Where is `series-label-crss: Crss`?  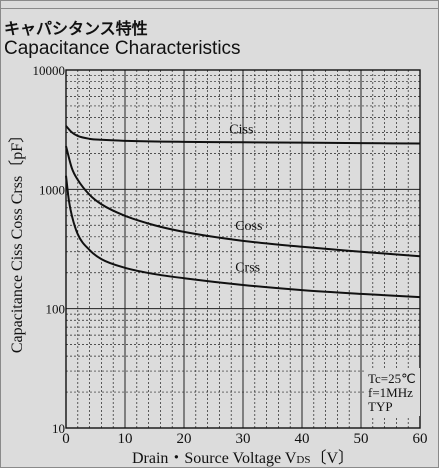 series-label-crss: Crss is located at coordinates (247, 267).